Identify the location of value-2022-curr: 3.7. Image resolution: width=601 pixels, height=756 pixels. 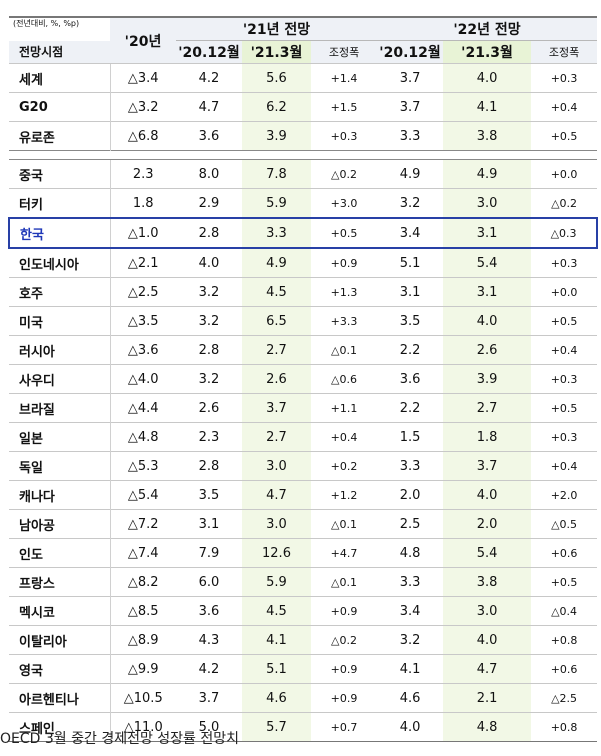
(487, 466).